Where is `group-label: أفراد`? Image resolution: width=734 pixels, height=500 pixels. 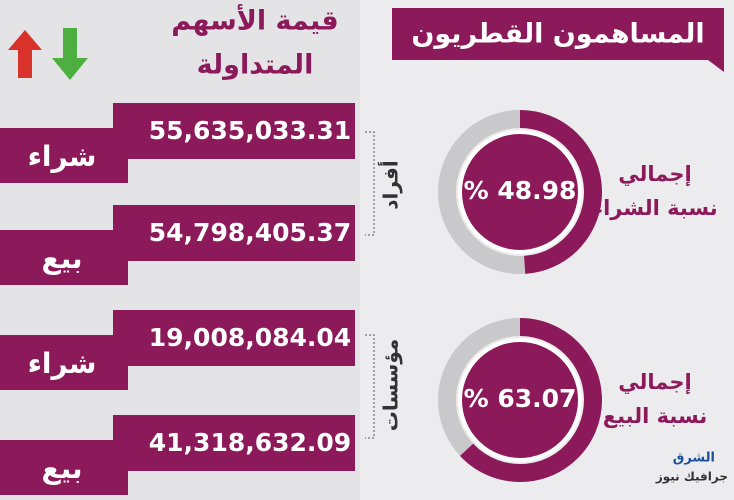
group-label: أفراد is located at coordinates (390, 185).